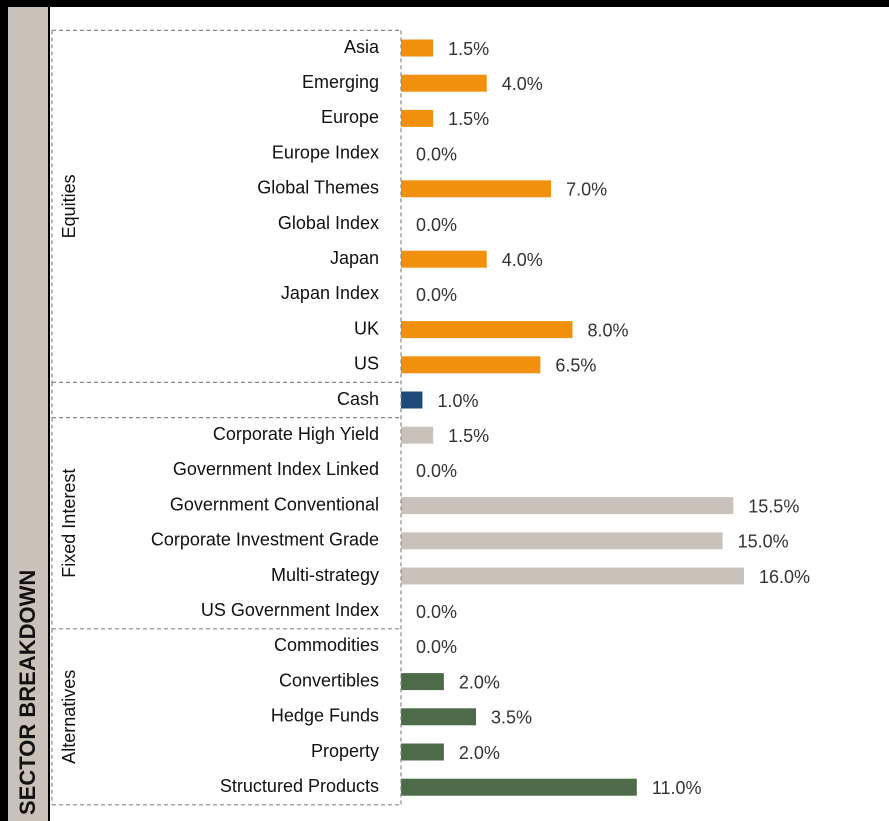 The image size is (889, 821). What do you see at coordinates (608, 330) in the screenshot?
I see `value-label: 8.0%` at bounding box center [608, 330].